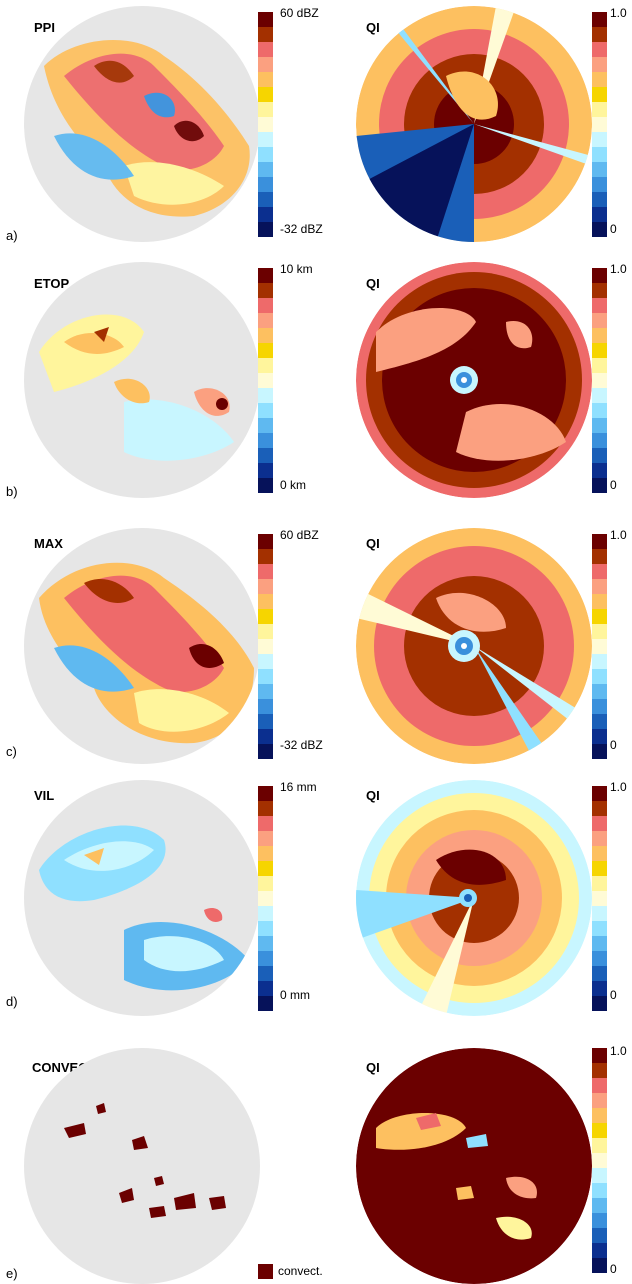 The image size is (632, 1284). What do you see at coordinates (298, 787) in the screenshot?
I see `colorbar-max-label: 16 mm` at bounding box center [298, 787].